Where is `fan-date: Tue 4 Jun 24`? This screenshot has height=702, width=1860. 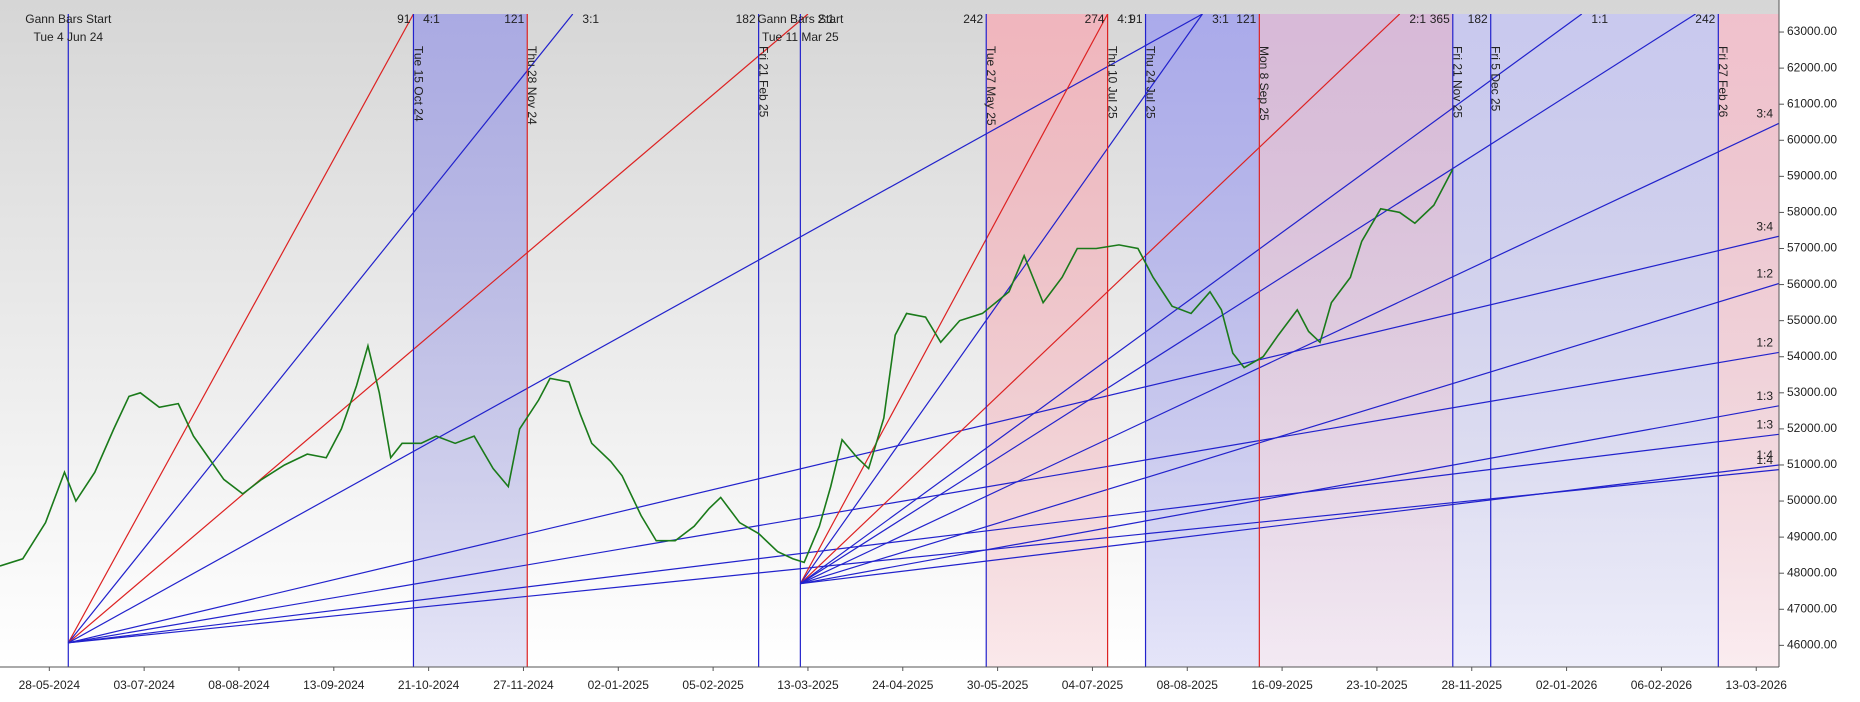
fan-date: Tue 4 Jun 24 is located at coordinates (68, 37).